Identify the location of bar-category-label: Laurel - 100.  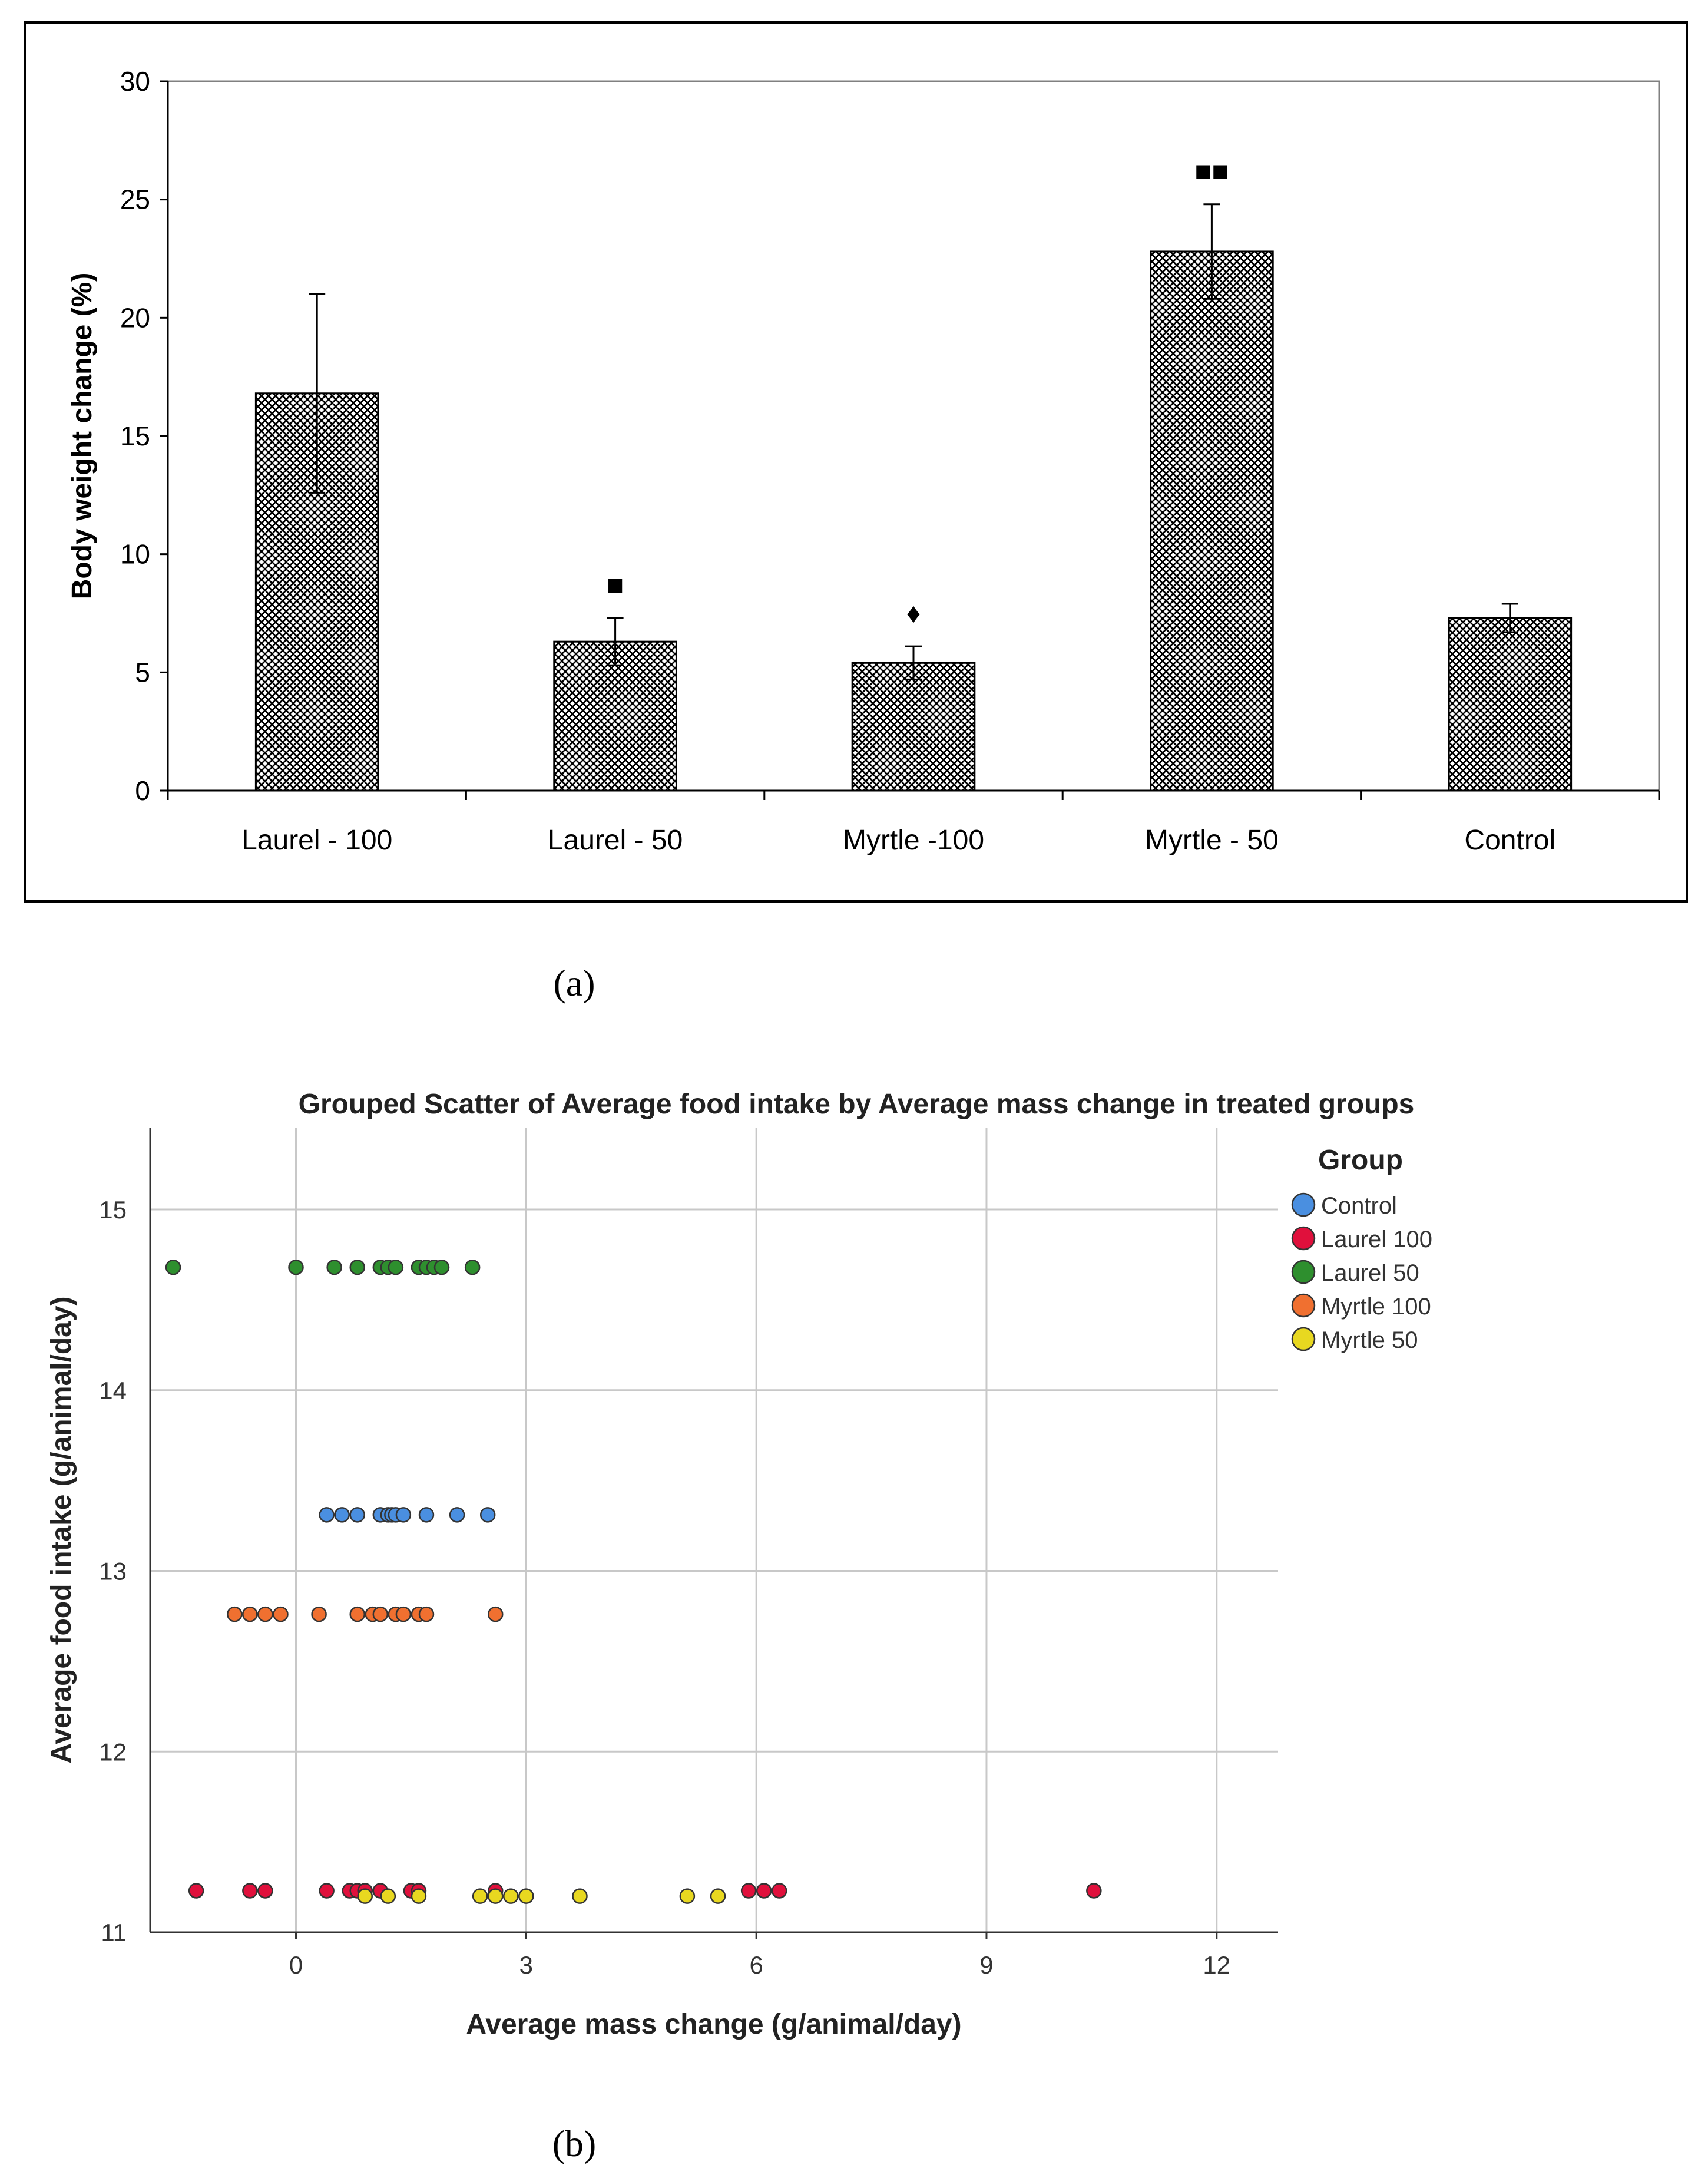
(317, 840).